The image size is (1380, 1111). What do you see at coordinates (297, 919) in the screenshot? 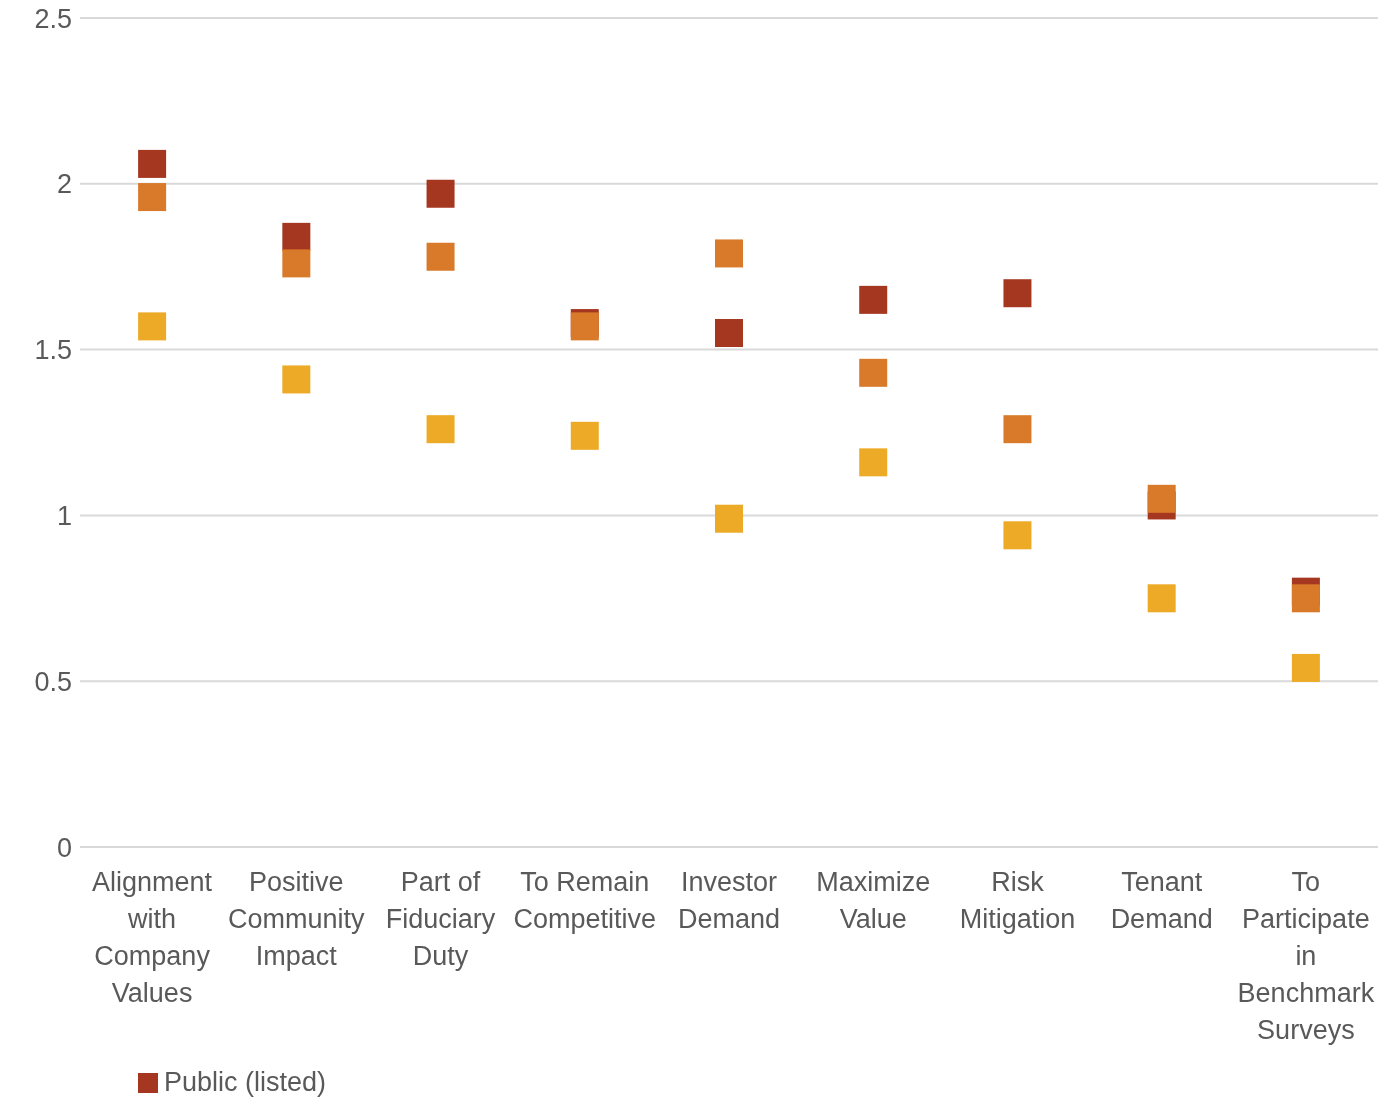
I see `x-tick-label: Positive Community Impact` at bounding box center [297, 919].